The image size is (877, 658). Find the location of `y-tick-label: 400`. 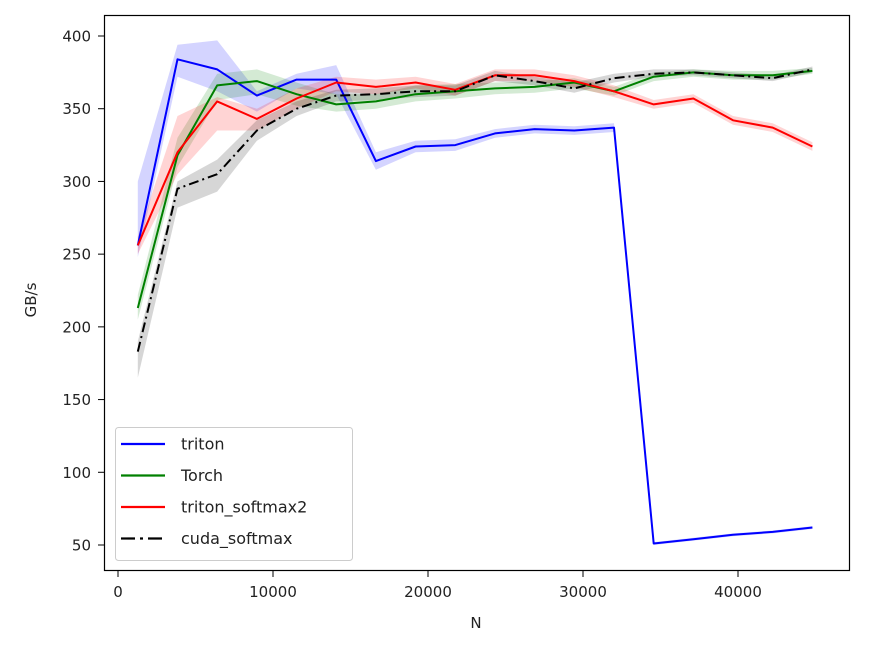

y-tick-label: 400 is located at coordinates (76, 37).